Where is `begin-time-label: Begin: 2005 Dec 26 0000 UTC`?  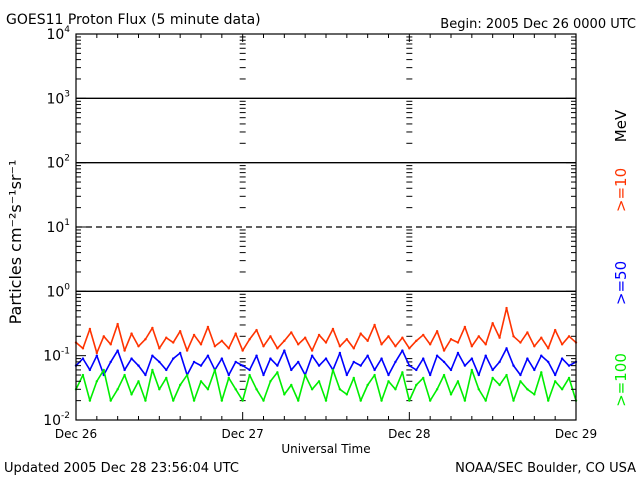
begin-time-label: Begin: 2005 Dec 26 0000 UTC is located at coordinates (538, 24).